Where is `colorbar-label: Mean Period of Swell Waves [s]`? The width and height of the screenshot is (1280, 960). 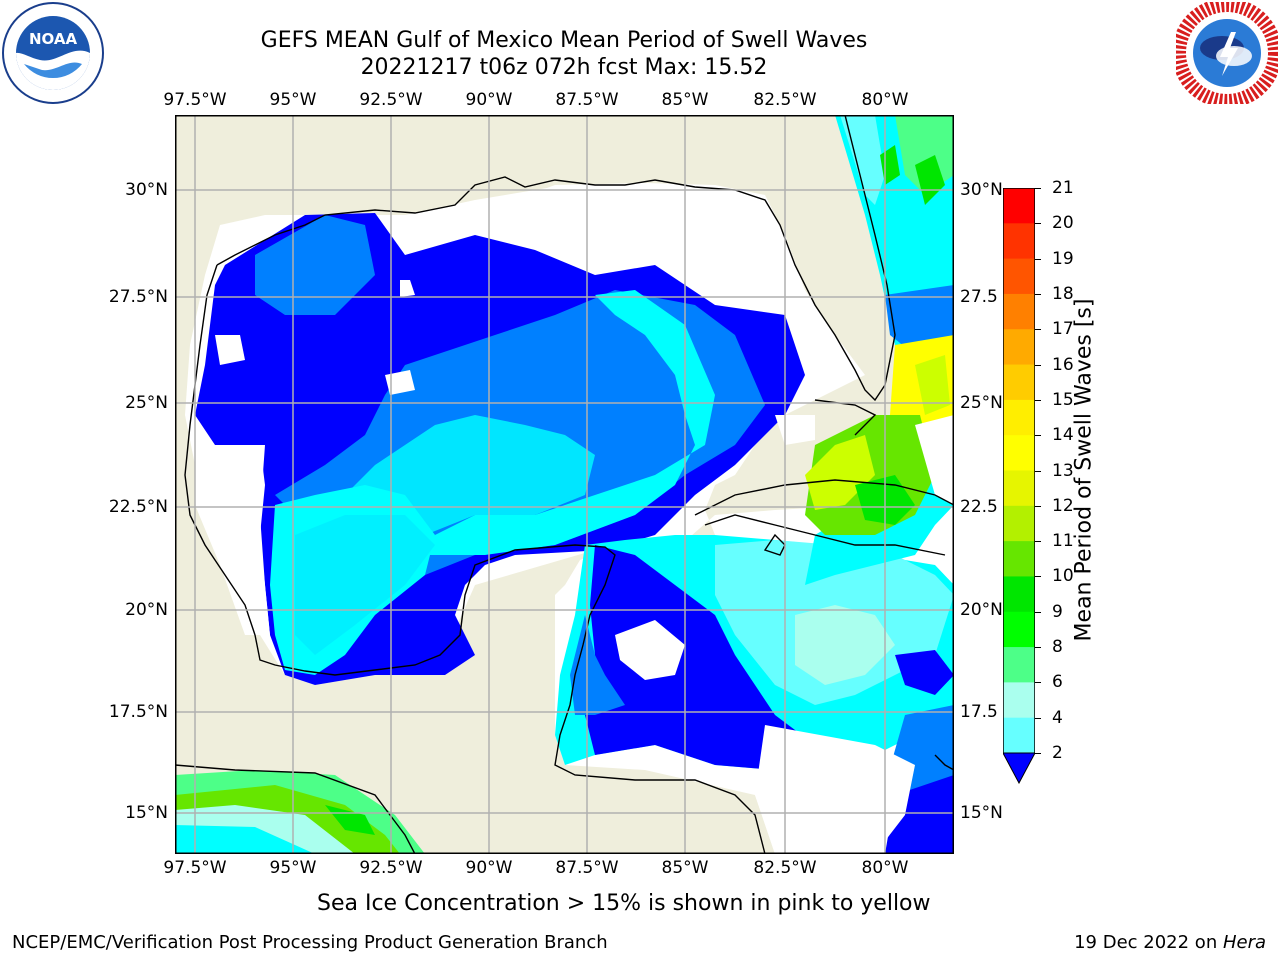
colorbar-label: Mean Period of Swell Waves [s] is located at coordinates (1084, 470).